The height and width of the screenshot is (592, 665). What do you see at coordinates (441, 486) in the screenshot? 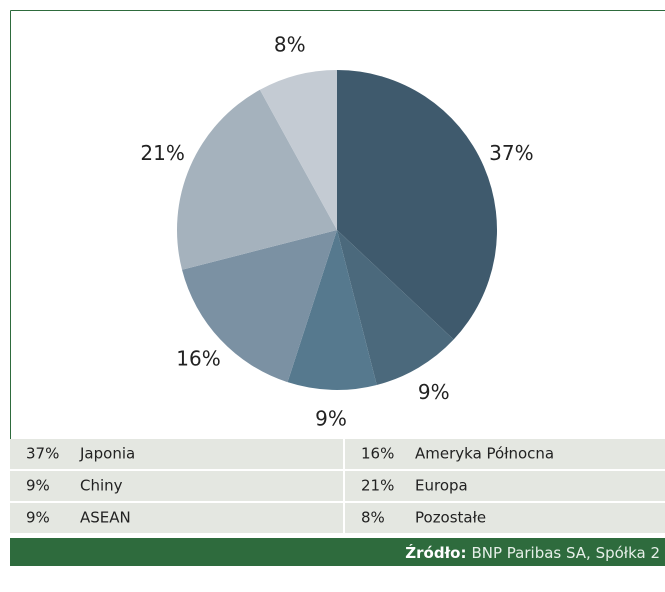
I see `legend-label: Europa` at bounding box center [441, 486].